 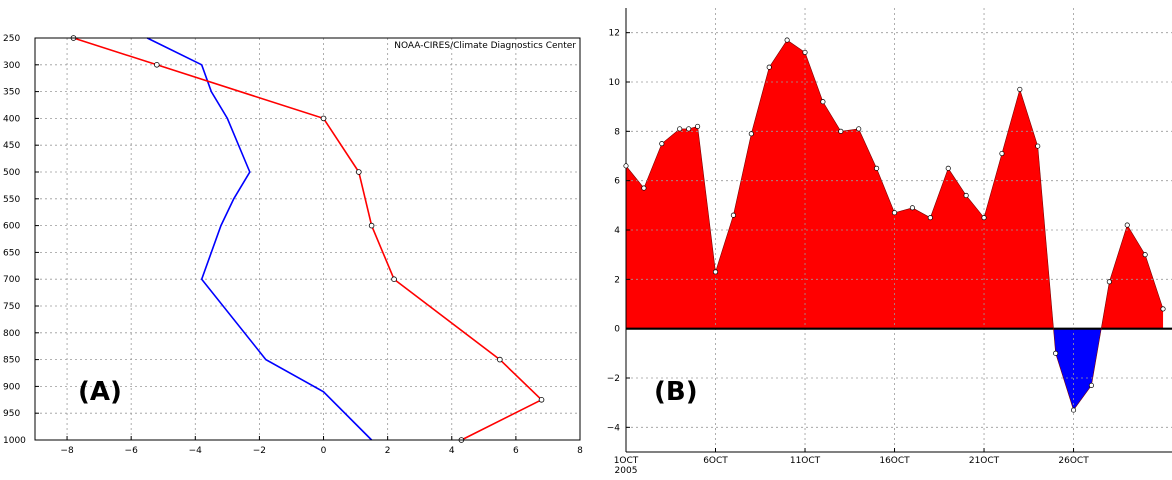 What do you see at coordinates (485, 46) in the screenshot?
I see `chart-a-annotation: NOAA-CIRES/Climate Diagnostics Center` at bounding box center [485, 46].